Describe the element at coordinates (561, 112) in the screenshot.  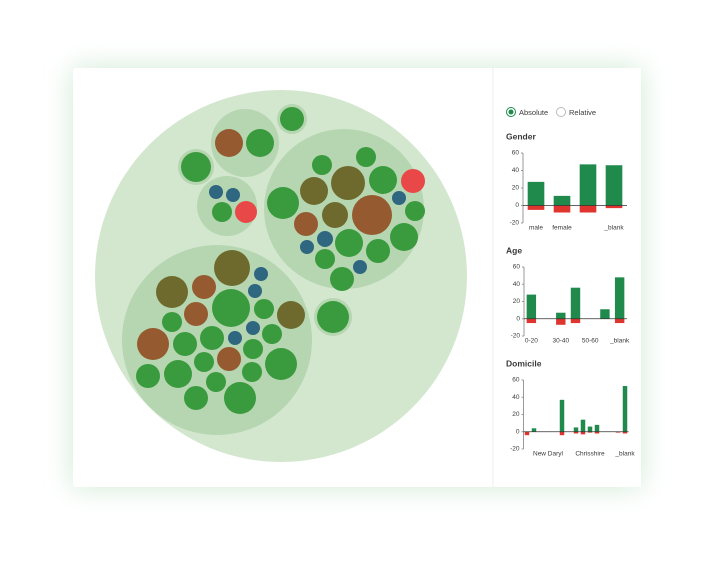
I see `radio` at that location.